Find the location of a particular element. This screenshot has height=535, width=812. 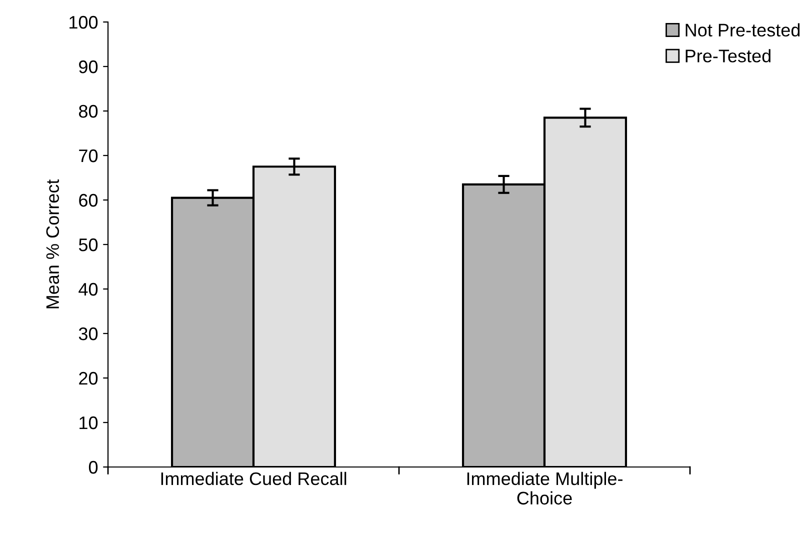

y-tick-label: 0 is located at coordinates (93, 467).